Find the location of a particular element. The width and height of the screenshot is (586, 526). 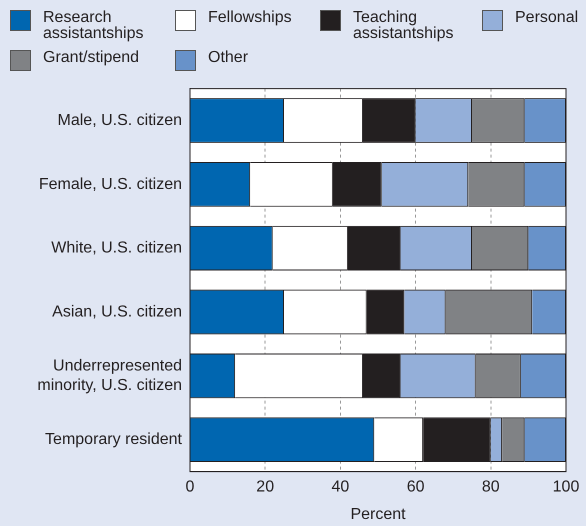

y-tick-label: Underrepresented minority, U.S. citizen is located at coordinates (109, 376).